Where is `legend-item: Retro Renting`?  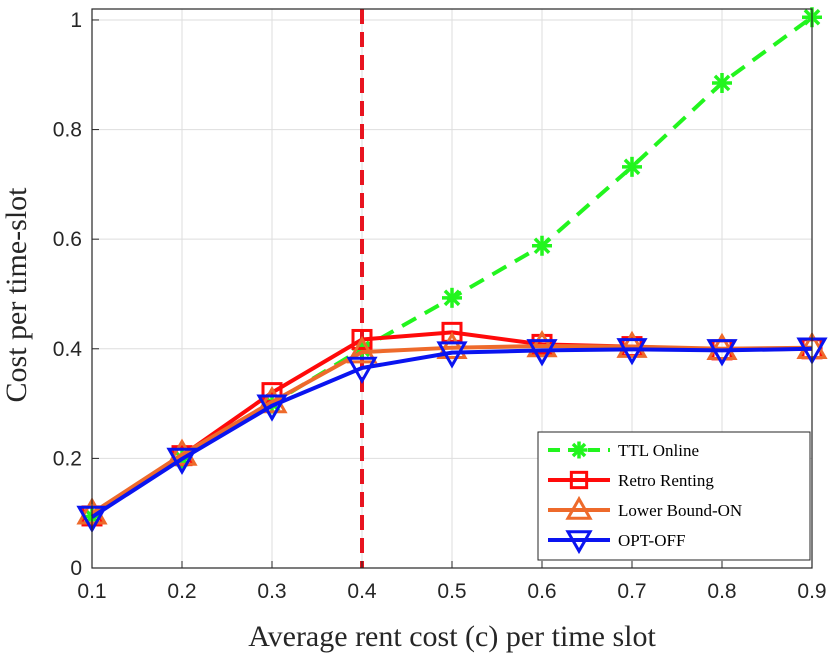
legend-item: Retro Renting is located at coordinates (631, 480).